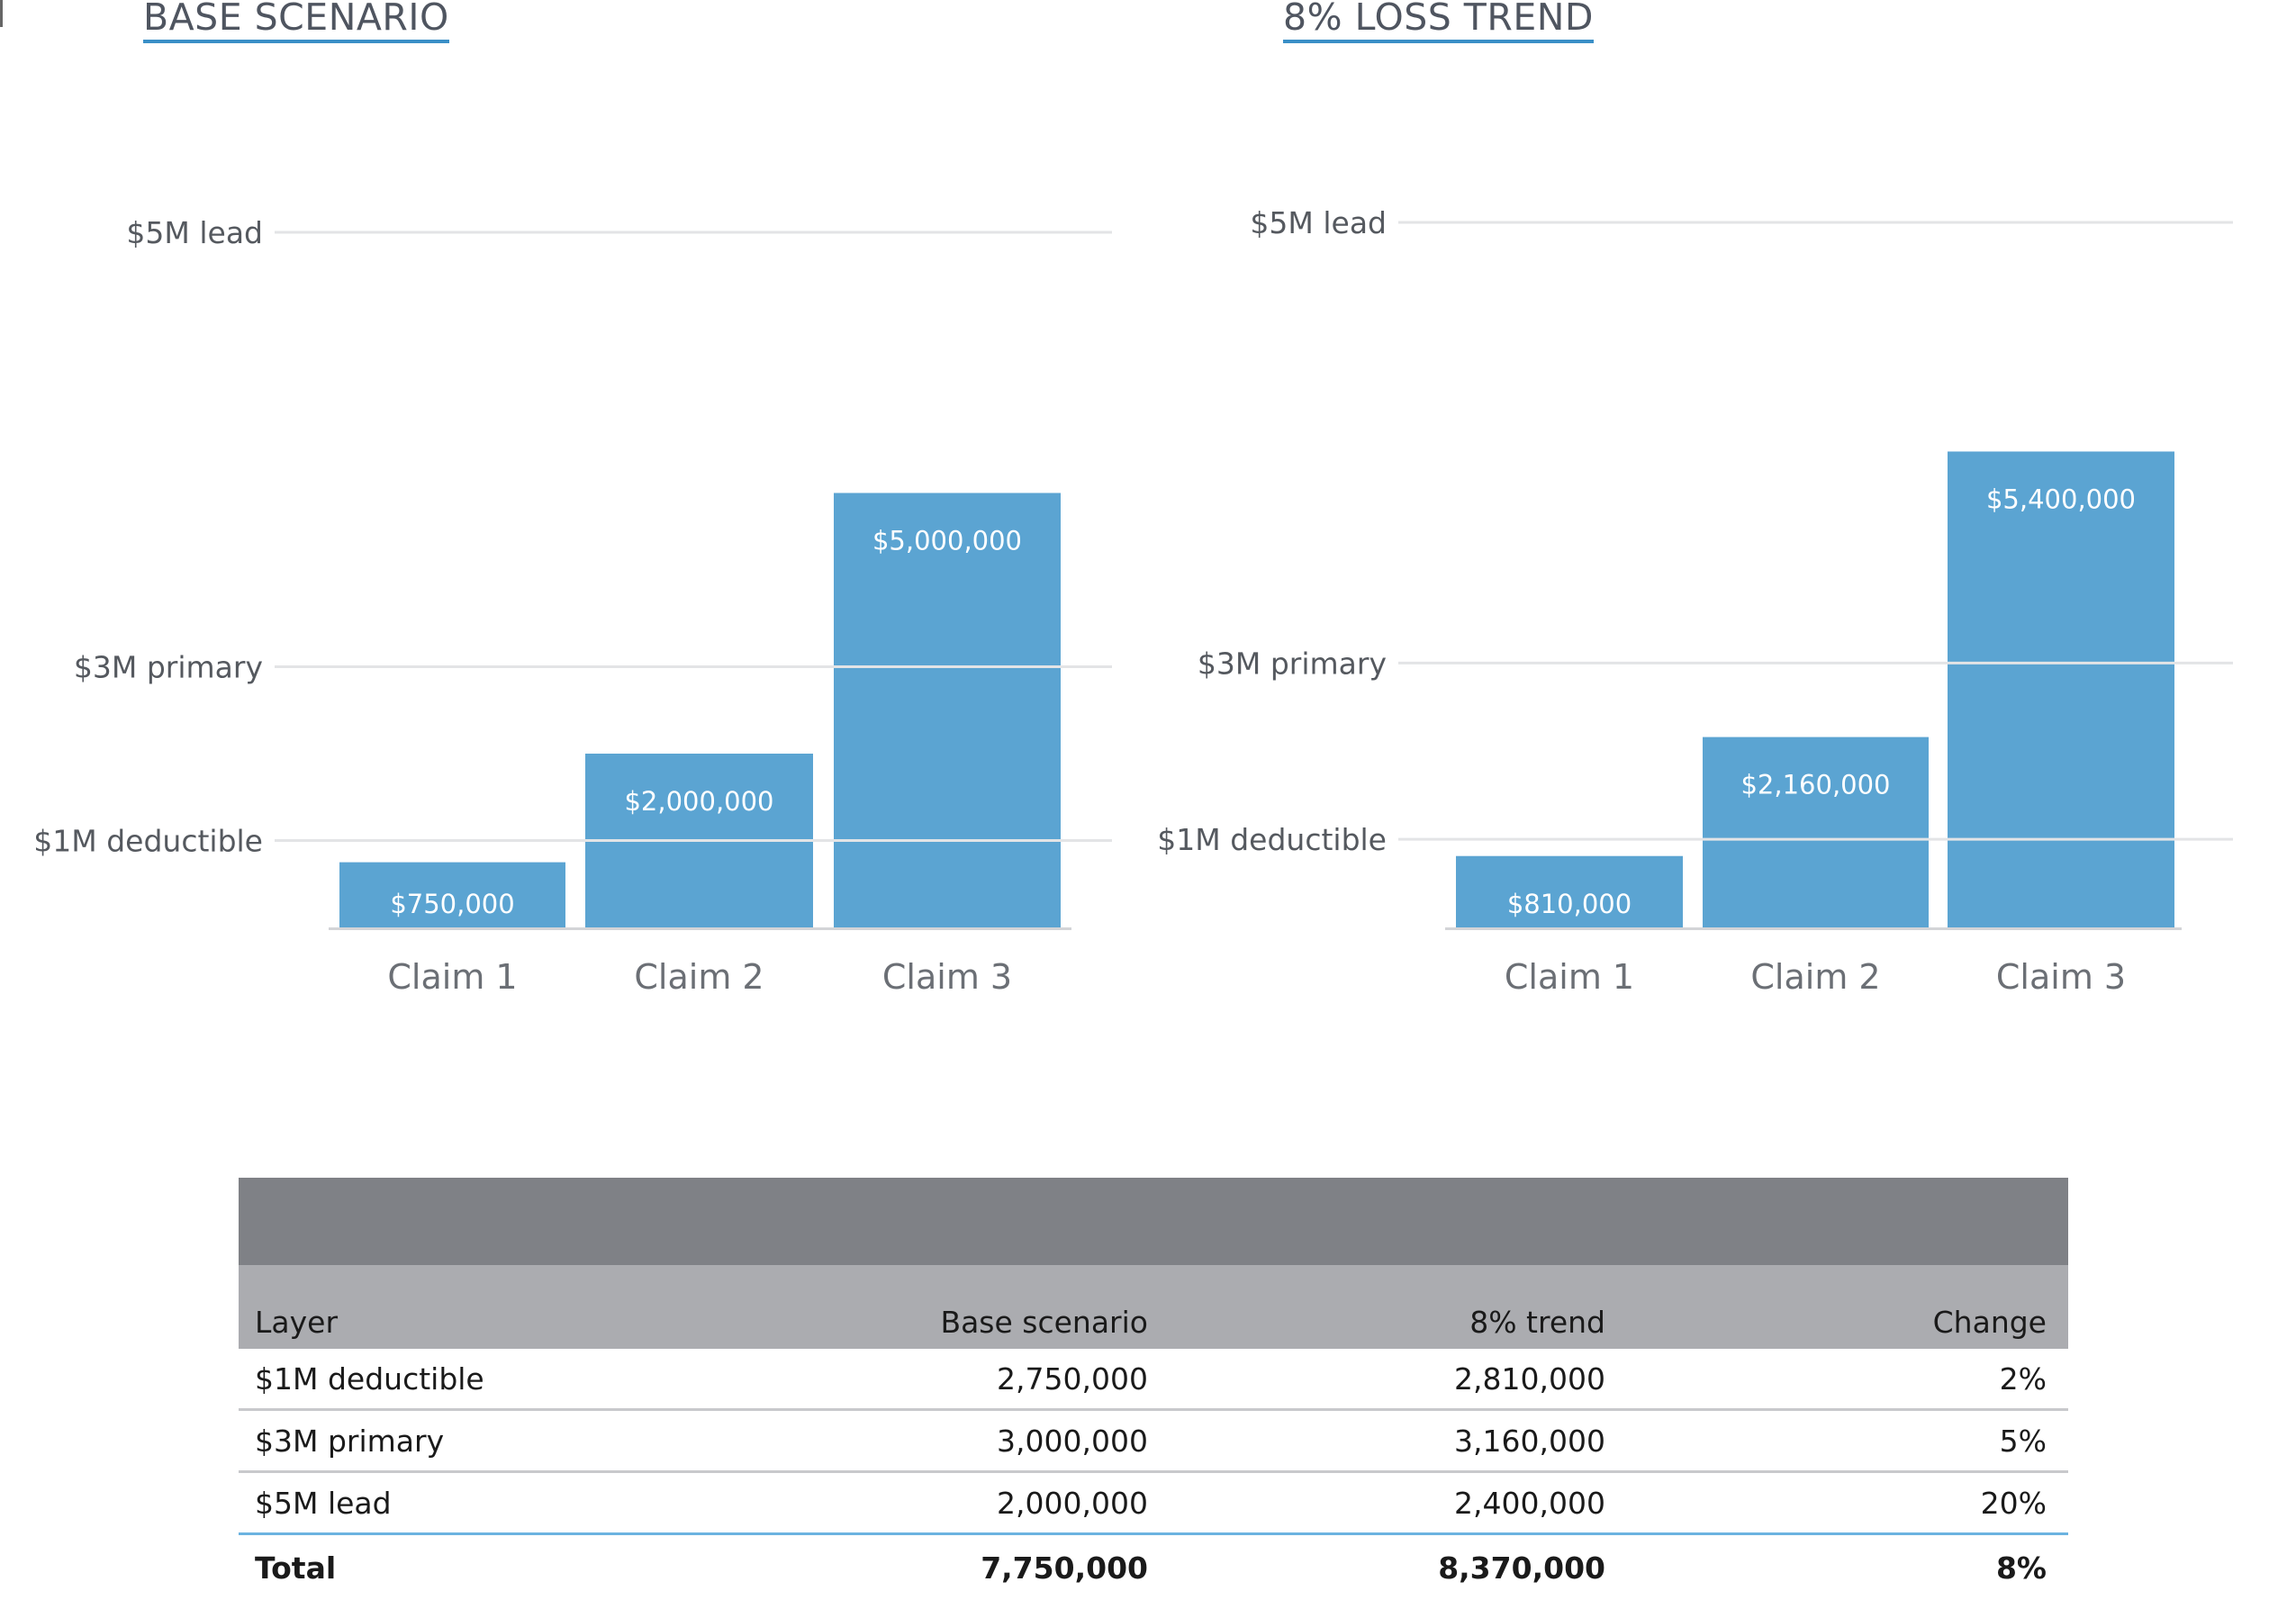 The height and width of the screenshot is (1600, 2296). What do you see at coordinates (2021, 1568) in the screenshot?
I see `total-change: 8%` at bounding box center [2021, 1568].